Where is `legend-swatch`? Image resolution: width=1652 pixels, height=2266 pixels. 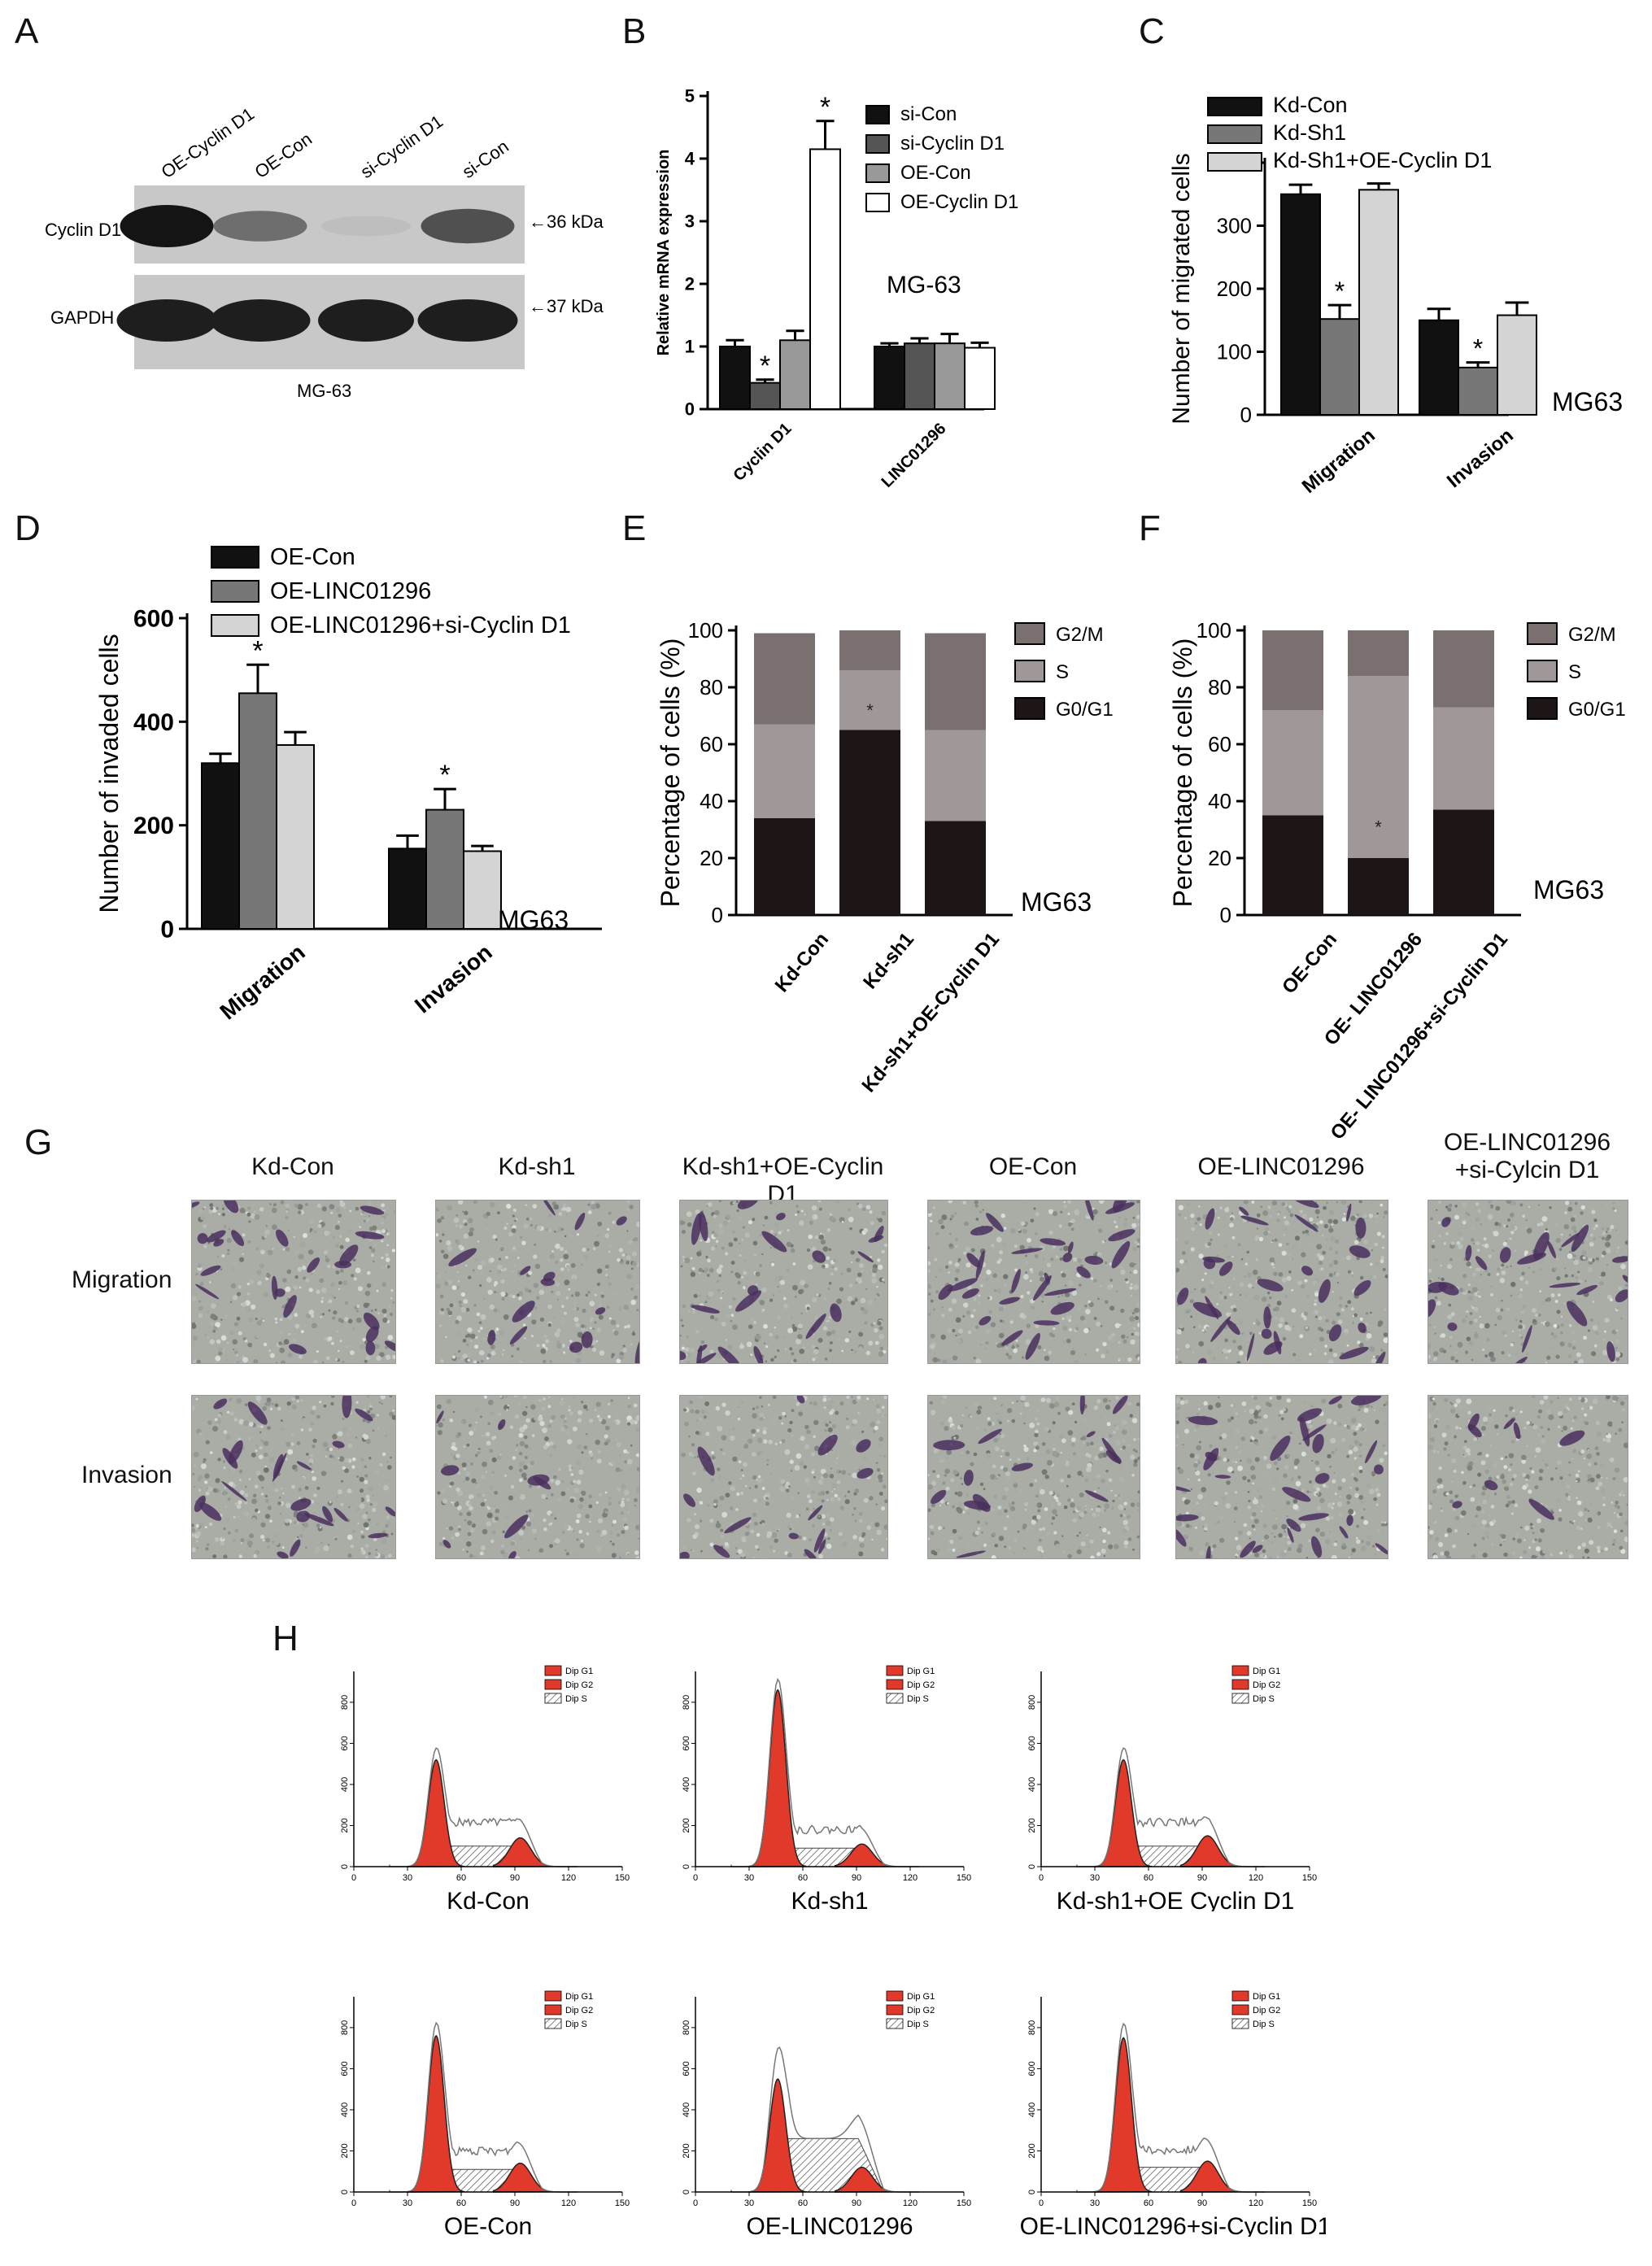 legend-swatch is located at coordinates (235, 591).